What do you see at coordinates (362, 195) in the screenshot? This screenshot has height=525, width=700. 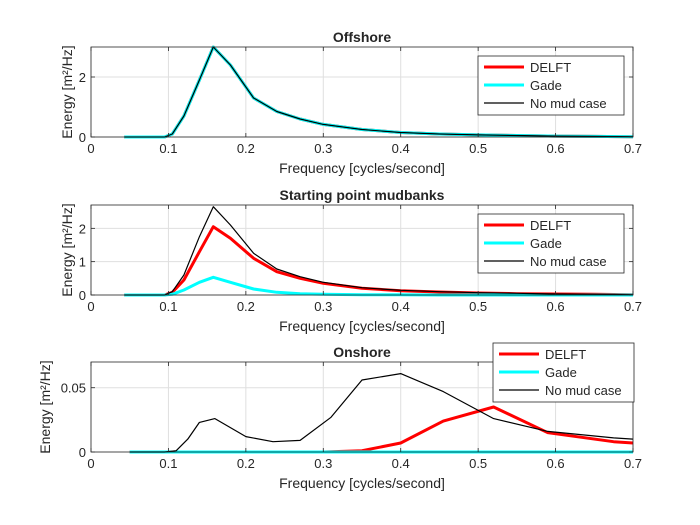 I see `chart-title: Starting point mudbanks` at bounding box center [362, 195].